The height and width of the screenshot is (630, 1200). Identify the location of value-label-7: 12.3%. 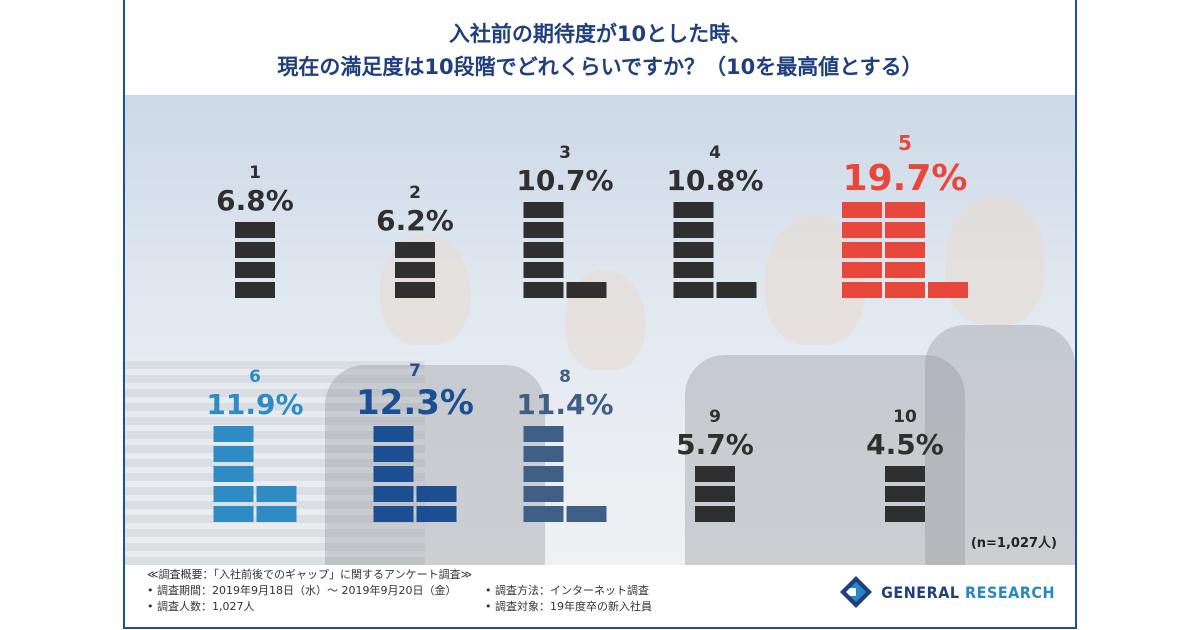
(415, 403).